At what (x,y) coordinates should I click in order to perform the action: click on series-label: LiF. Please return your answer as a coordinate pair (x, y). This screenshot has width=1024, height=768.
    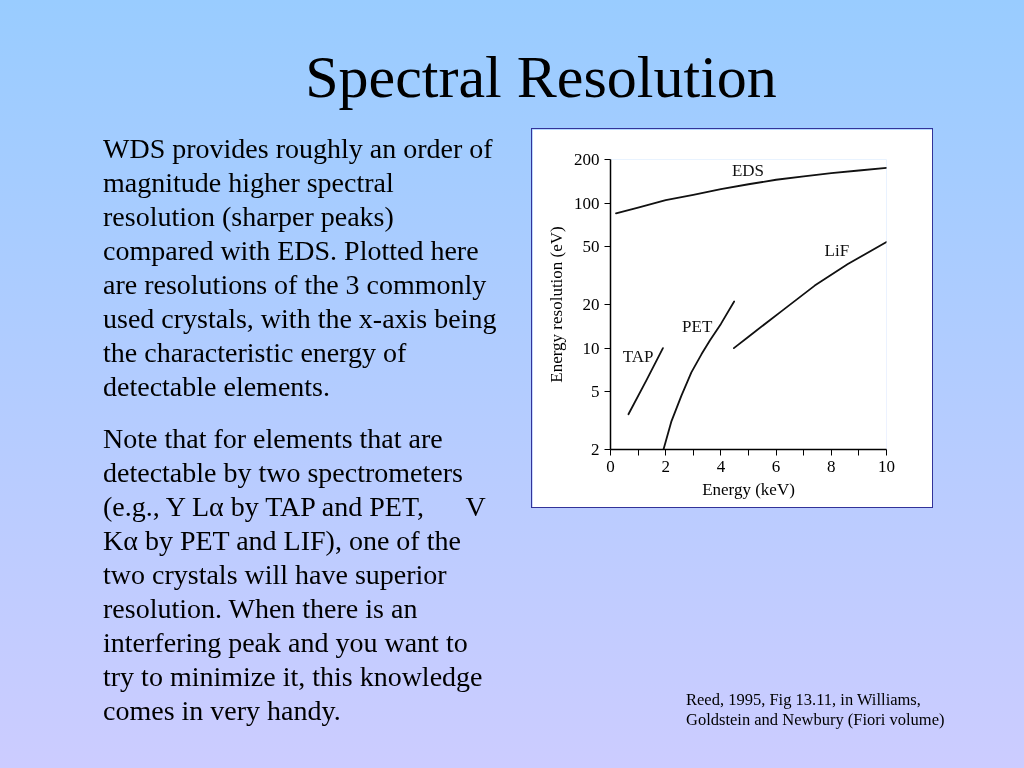
    Looking at the image, I should click on (837, 251).